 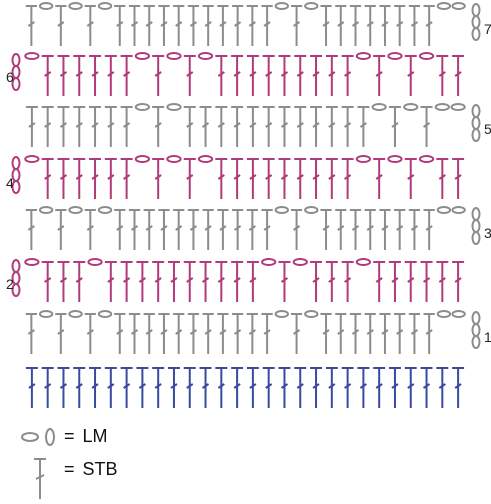 What do you see at coordinates (10, 183) in the screenshot?
I see `row-label-4: 4` at bounding box center [10, 183].